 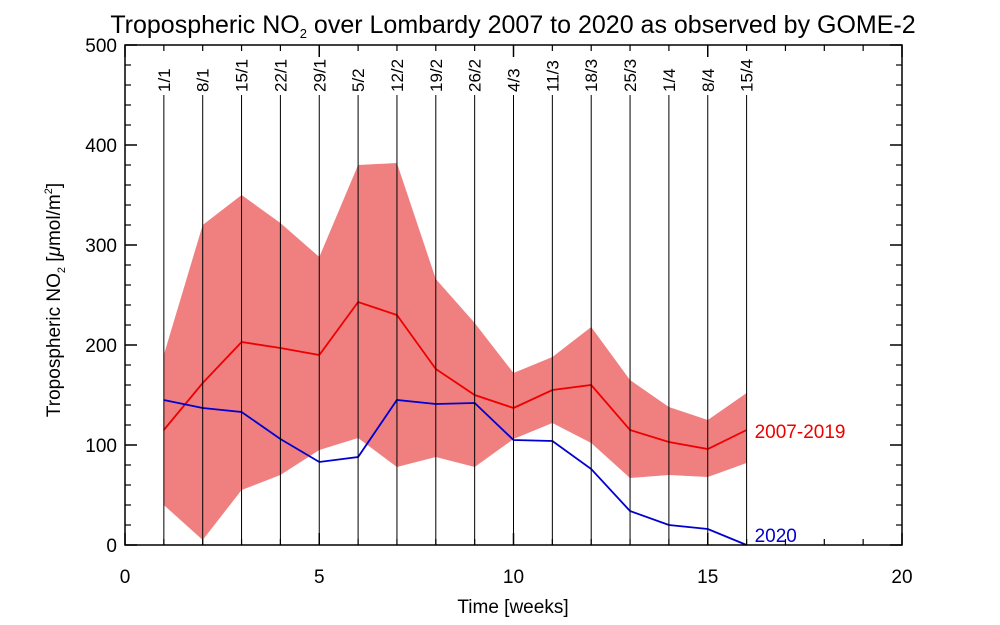 What do you see at coordinates (319, 75) in the screenshot?
I see `week-label: 29/1` at bounding box center [319, 75].